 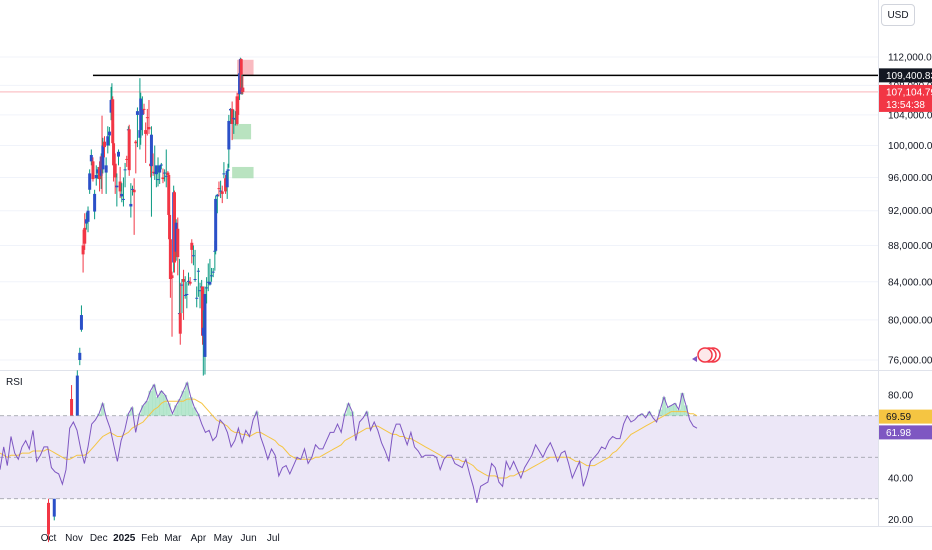 What do you see at coordinates (706, 355) in the screenshot?
I see `earnings-flag-icon` at bounding box center [706, 355].